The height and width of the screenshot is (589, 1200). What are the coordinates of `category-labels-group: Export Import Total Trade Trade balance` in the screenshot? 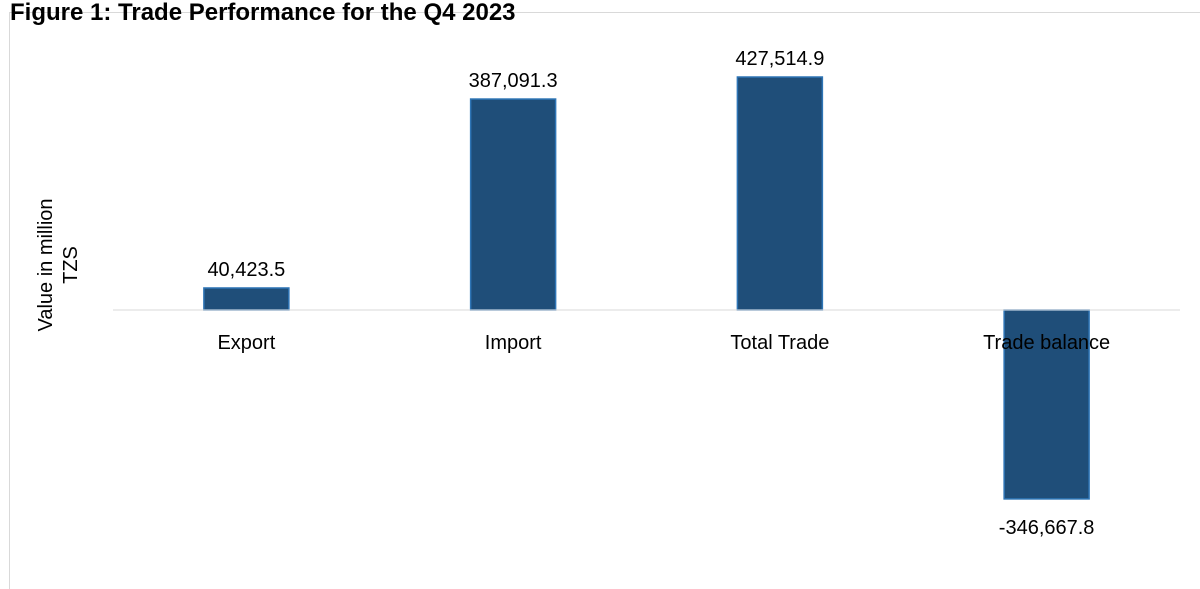 It's located at (663, 343).